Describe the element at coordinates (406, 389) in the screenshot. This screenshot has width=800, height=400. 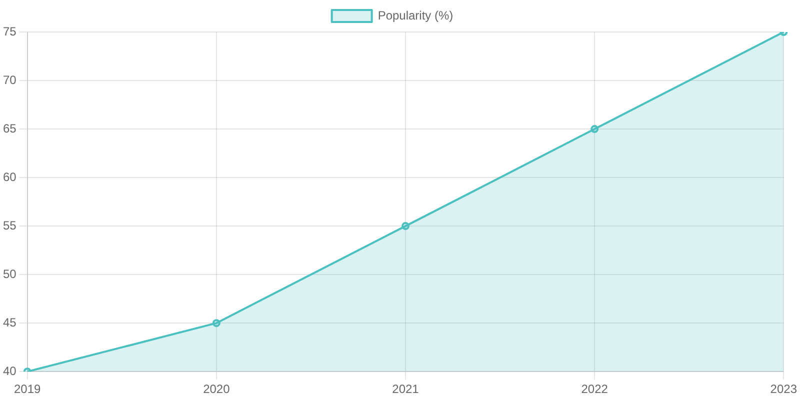
I see `x-tick-label: 2021` at that location.